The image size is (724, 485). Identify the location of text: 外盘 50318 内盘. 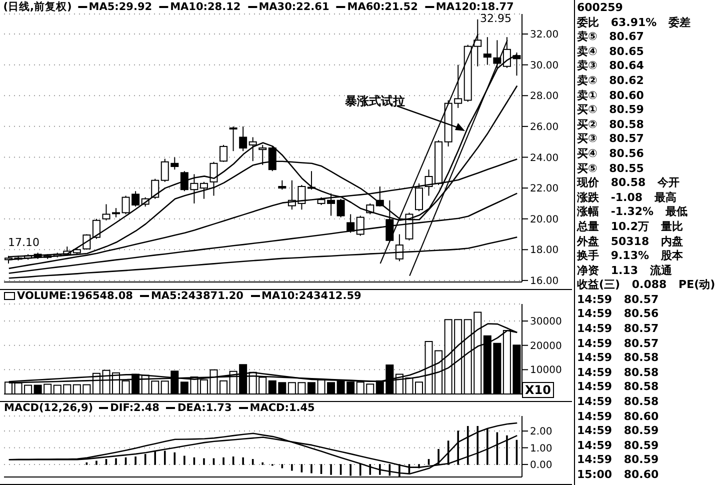
(630, 242).